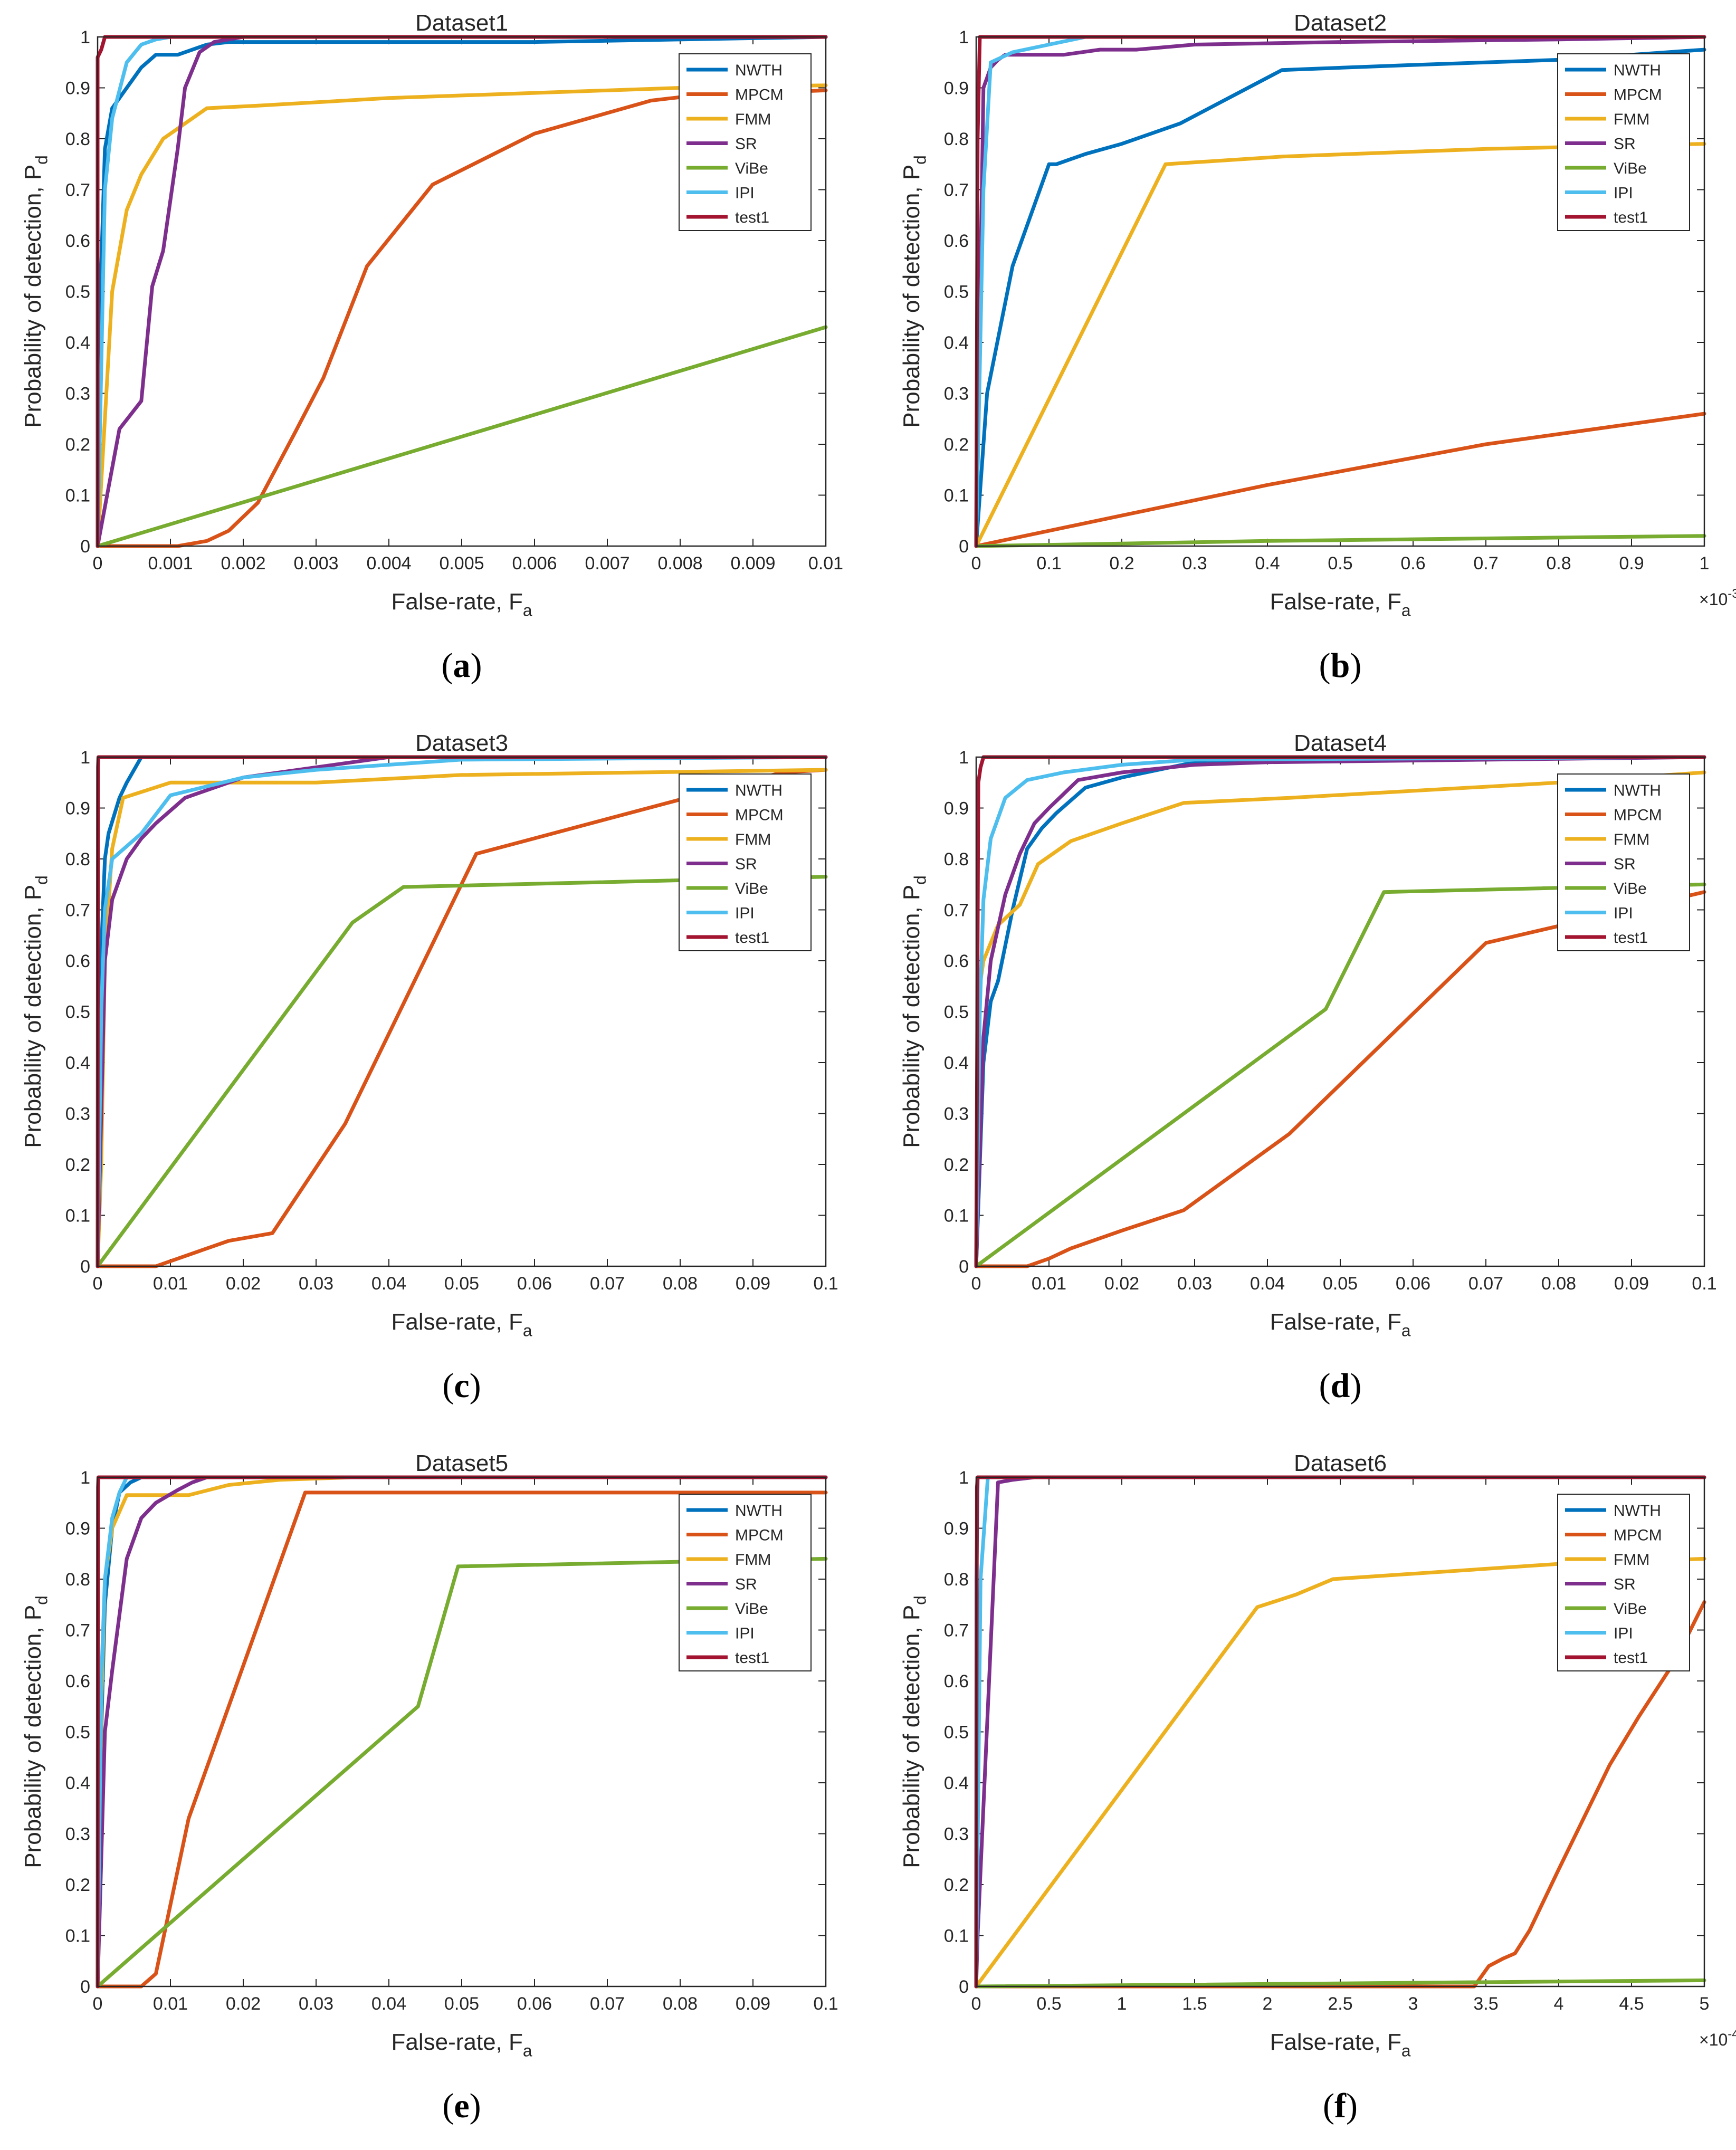 The height and width of the screenshot is (2150, 1736). What do you see at coordinates (1631, 2004) in the screenshot?
I see `x-tick-label: 4.5` at bounding box center [1631, 2004].